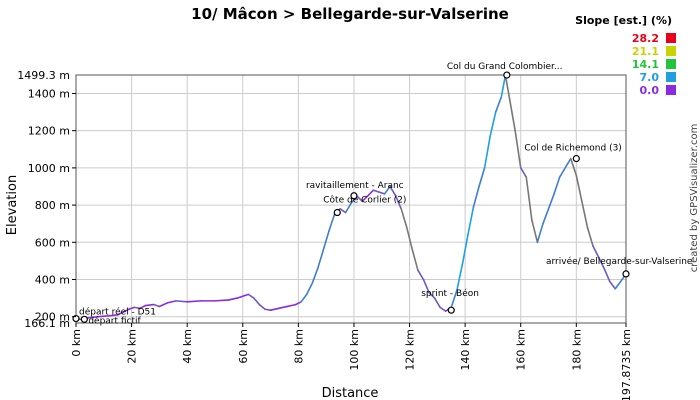 Image resolution: width=700 pixels, height=400 pixels. What do you see at coordinates (114, 320) in the screenshot?
I see `waypoint-label: départ fictif` at bounding box center [114, 320].